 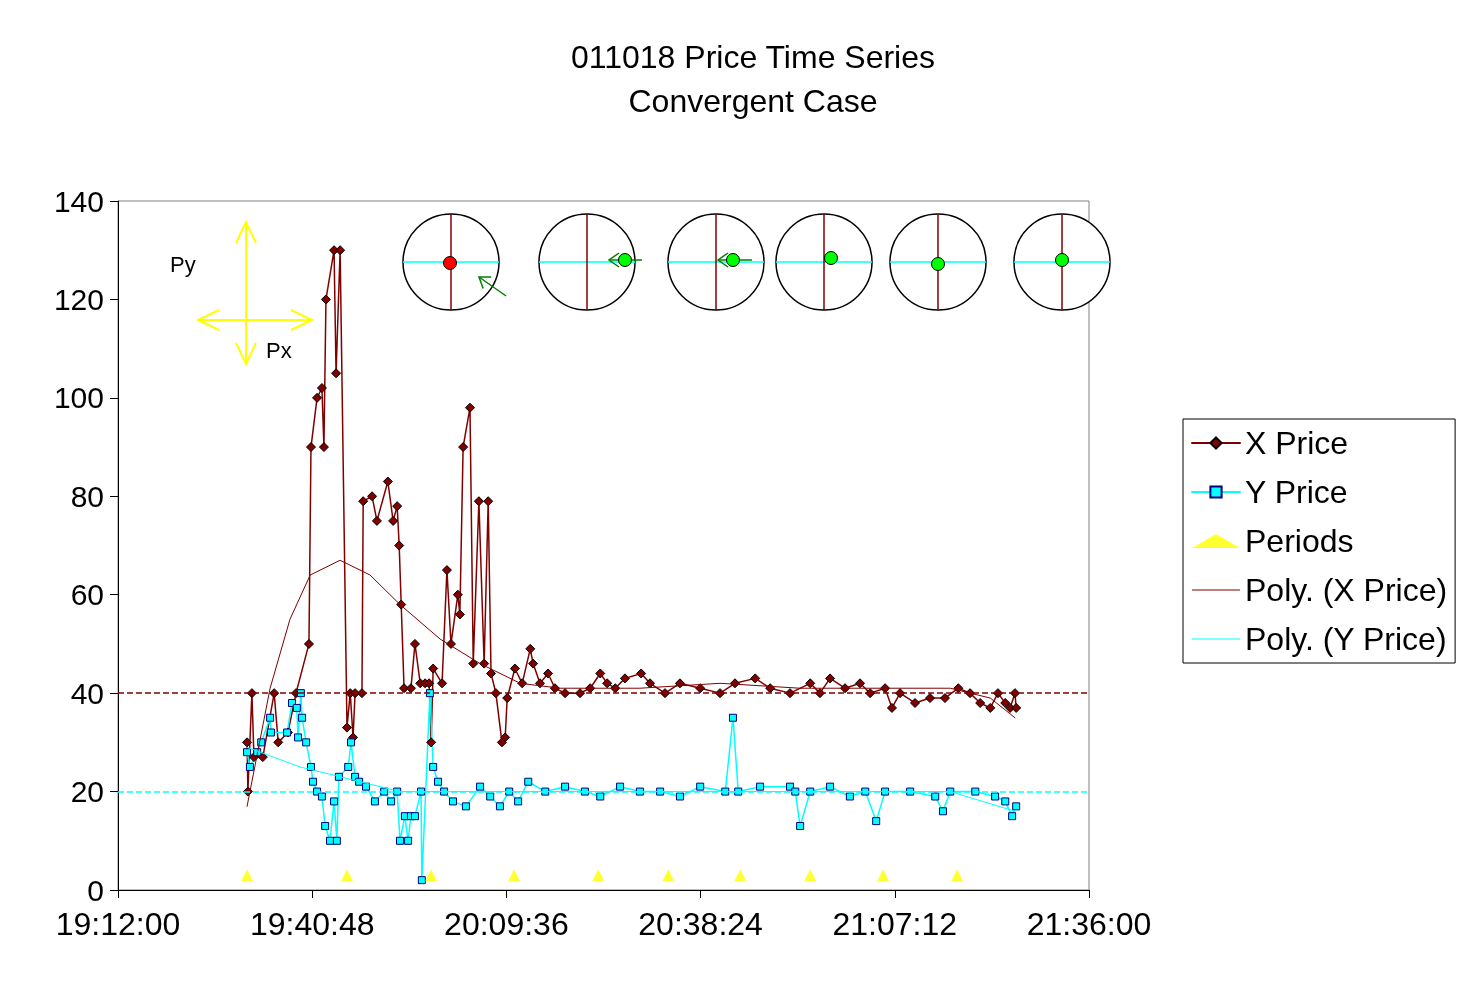 What do you see at coordinates (1346, 639) in the screenshot?
I see `legend-label: Poly. (Y Price)` at bounding box center [1346, 639].